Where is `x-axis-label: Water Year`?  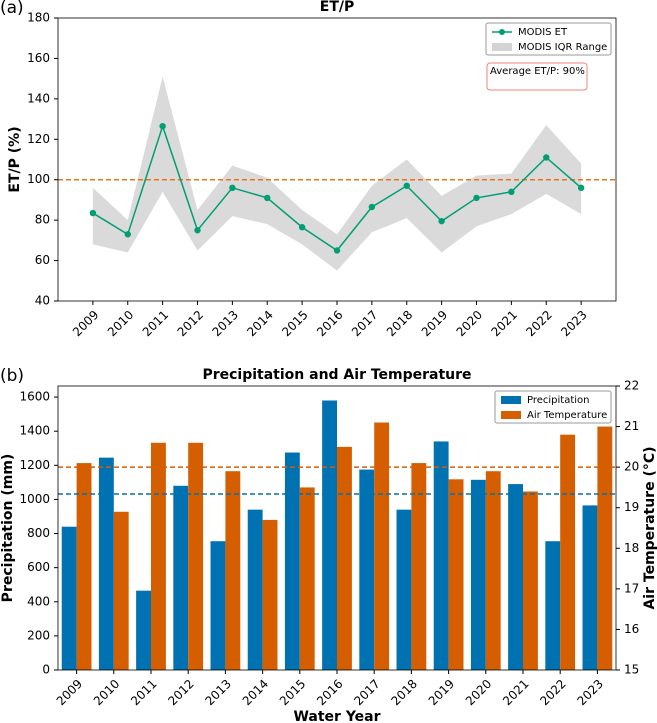
x-axis-label: Water Year is located at coordinates (336, 716).